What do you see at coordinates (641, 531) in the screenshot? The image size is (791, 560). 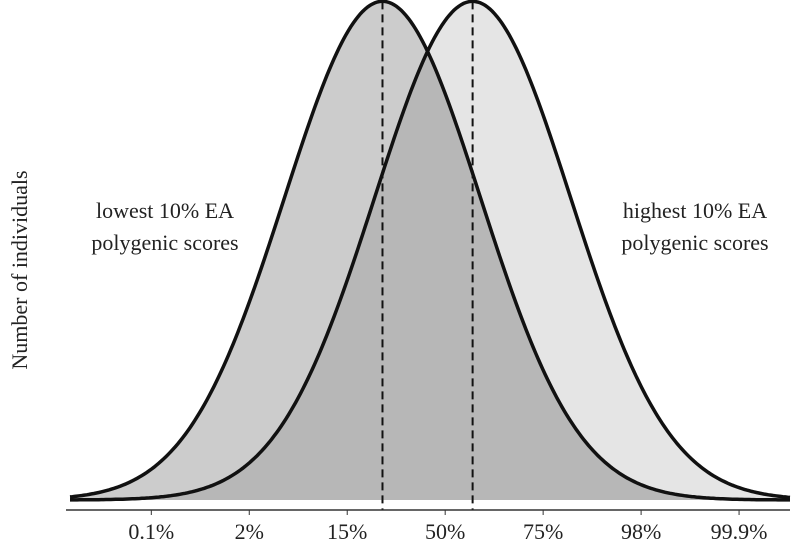 I see `x-tick-label: 98%` at bounding box center [641, 531].